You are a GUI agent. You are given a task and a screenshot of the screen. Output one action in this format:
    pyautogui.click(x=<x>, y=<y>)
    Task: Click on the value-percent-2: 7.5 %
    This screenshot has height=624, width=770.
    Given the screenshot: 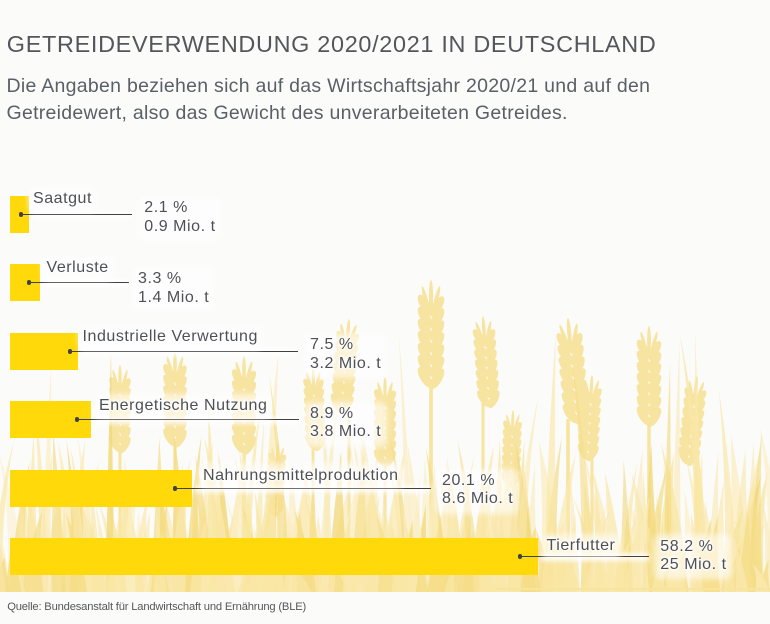 What is the action you would take?
    pyautogui.click(x=332, y=345)
    